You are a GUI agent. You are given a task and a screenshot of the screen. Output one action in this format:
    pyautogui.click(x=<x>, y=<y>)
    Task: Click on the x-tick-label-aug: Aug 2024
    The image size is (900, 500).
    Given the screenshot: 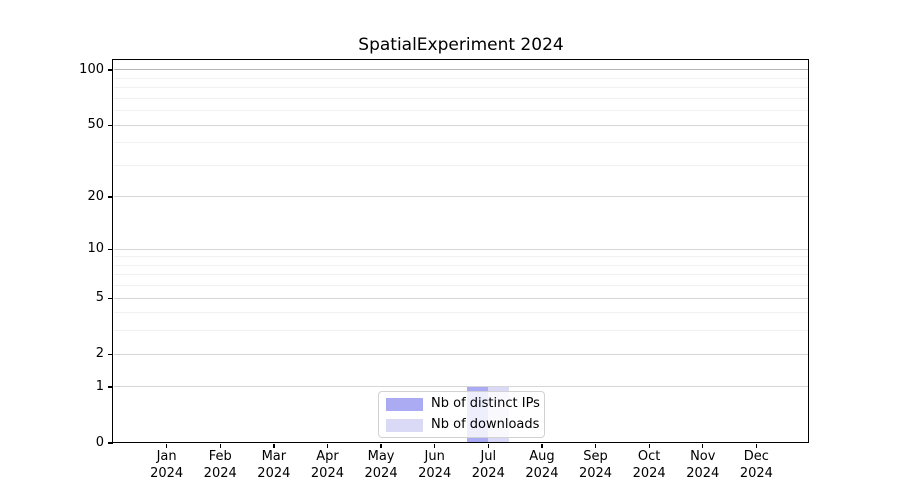 What is the action you would take?
    pyautogui.click(x=542, y=465)
    